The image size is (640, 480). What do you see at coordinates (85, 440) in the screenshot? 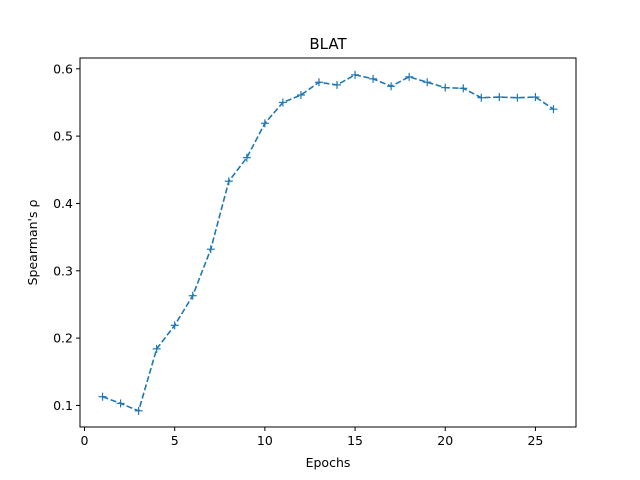
I see `x-tick-label: 0` at bounding box center [85, 440].